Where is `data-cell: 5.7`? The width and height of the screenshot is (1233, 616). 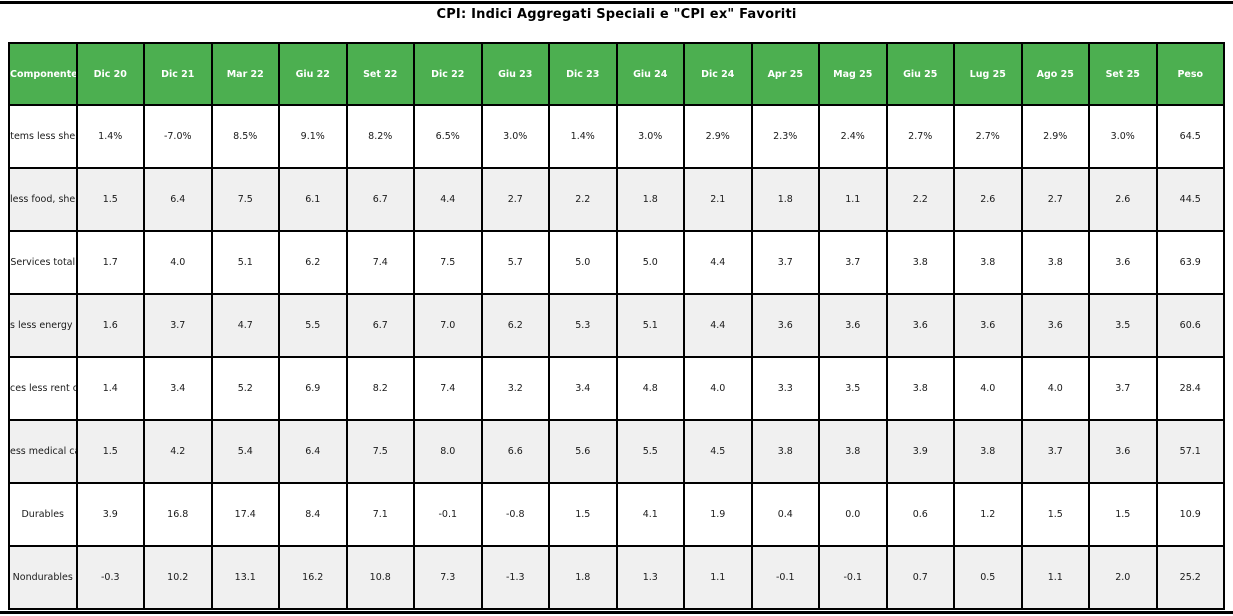 data-cell: 5.7 is located at coordinates (515, 262).